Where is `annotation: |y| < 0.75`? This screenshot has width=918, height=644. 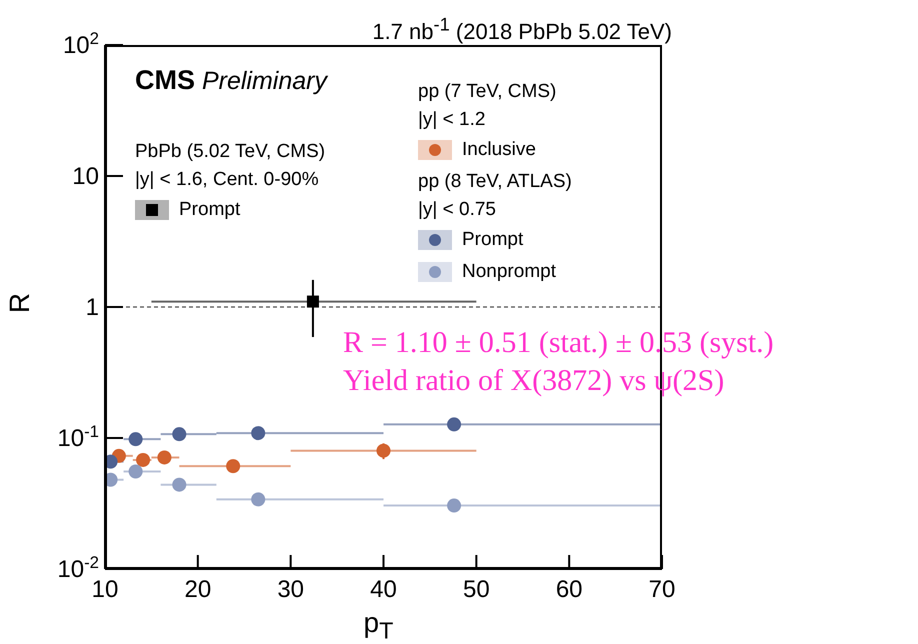 annotation: |y| < 0.75 is located at coordinates (458, 210).